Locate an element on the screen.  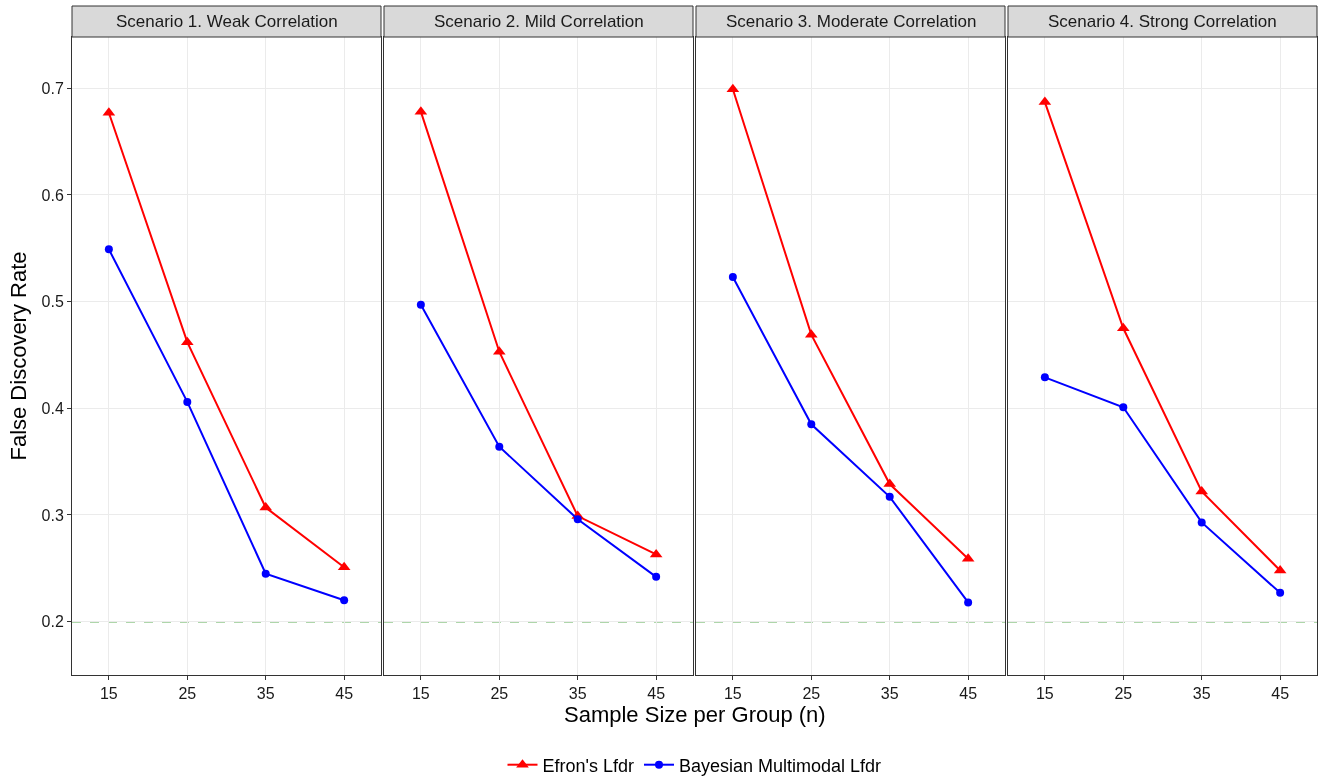
chart-title: Scenario 3. Moderate Correlation is located at coordinates (851, 21).